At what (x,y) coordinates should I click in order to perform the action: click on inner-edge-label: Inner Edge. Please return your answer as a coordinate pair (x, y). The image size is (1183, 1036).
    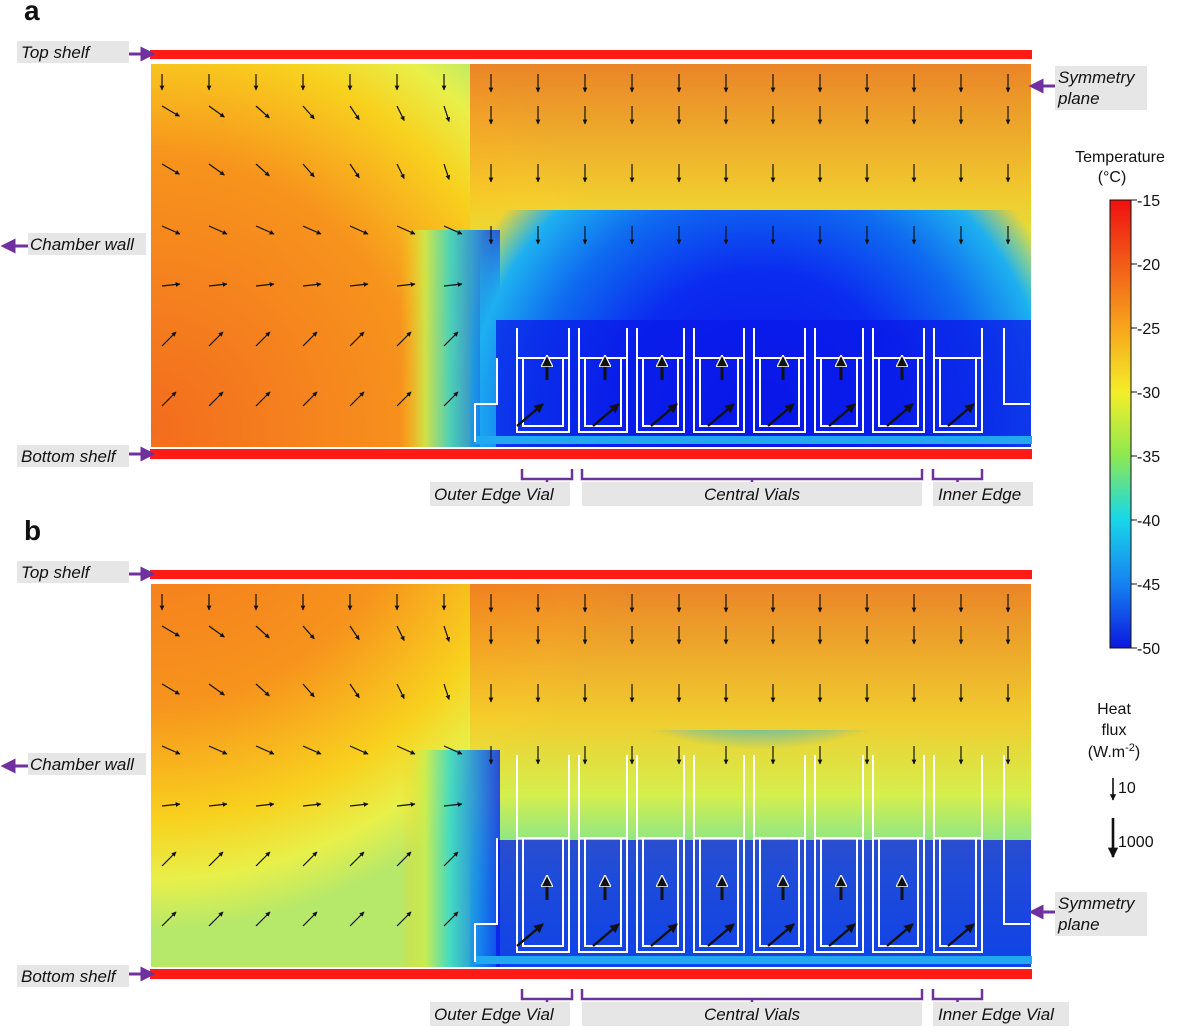
    Looking at the image, I should click on (979, 494).